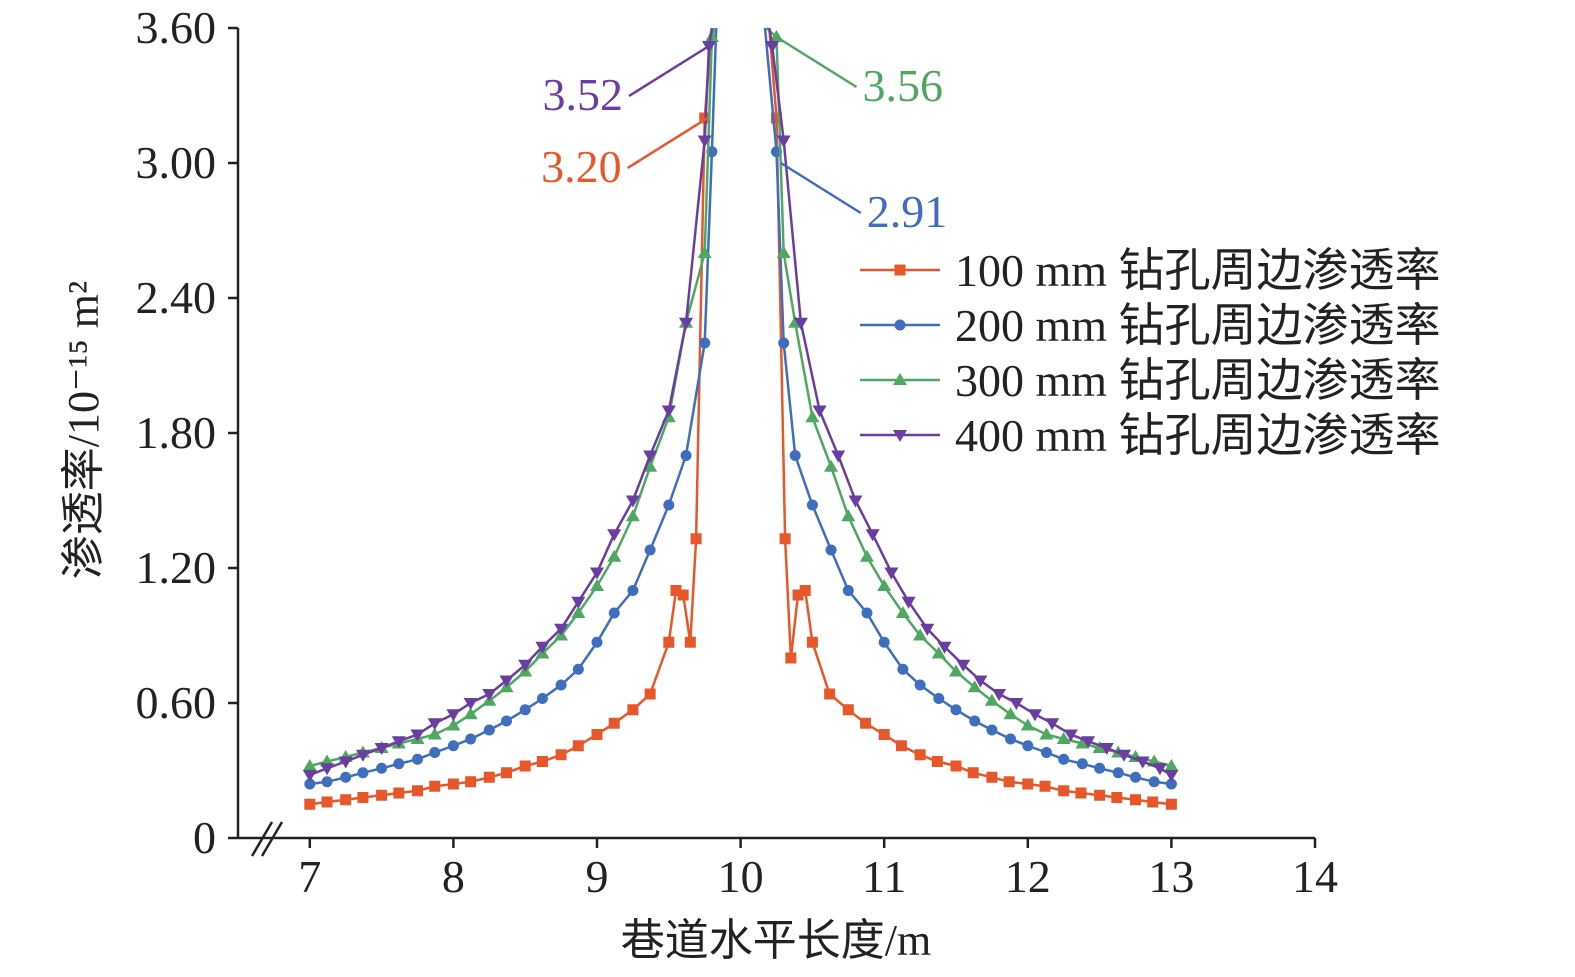 The image size is (1575, 977). What do you see at coordinates (176, 702) in the screenshot?
I see `y-tick-label: 0.60` at bounding box center [176, 702].